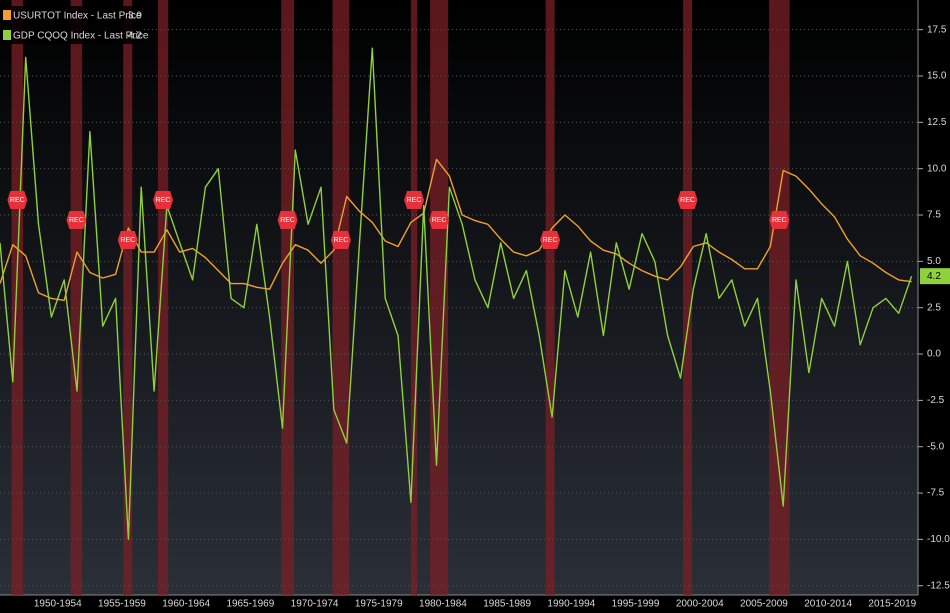 The image size is (950, 613). Describe the element at coordinates (379, 604) in the screenshot. I see `x-tick-label: 1975-1979` at that location.